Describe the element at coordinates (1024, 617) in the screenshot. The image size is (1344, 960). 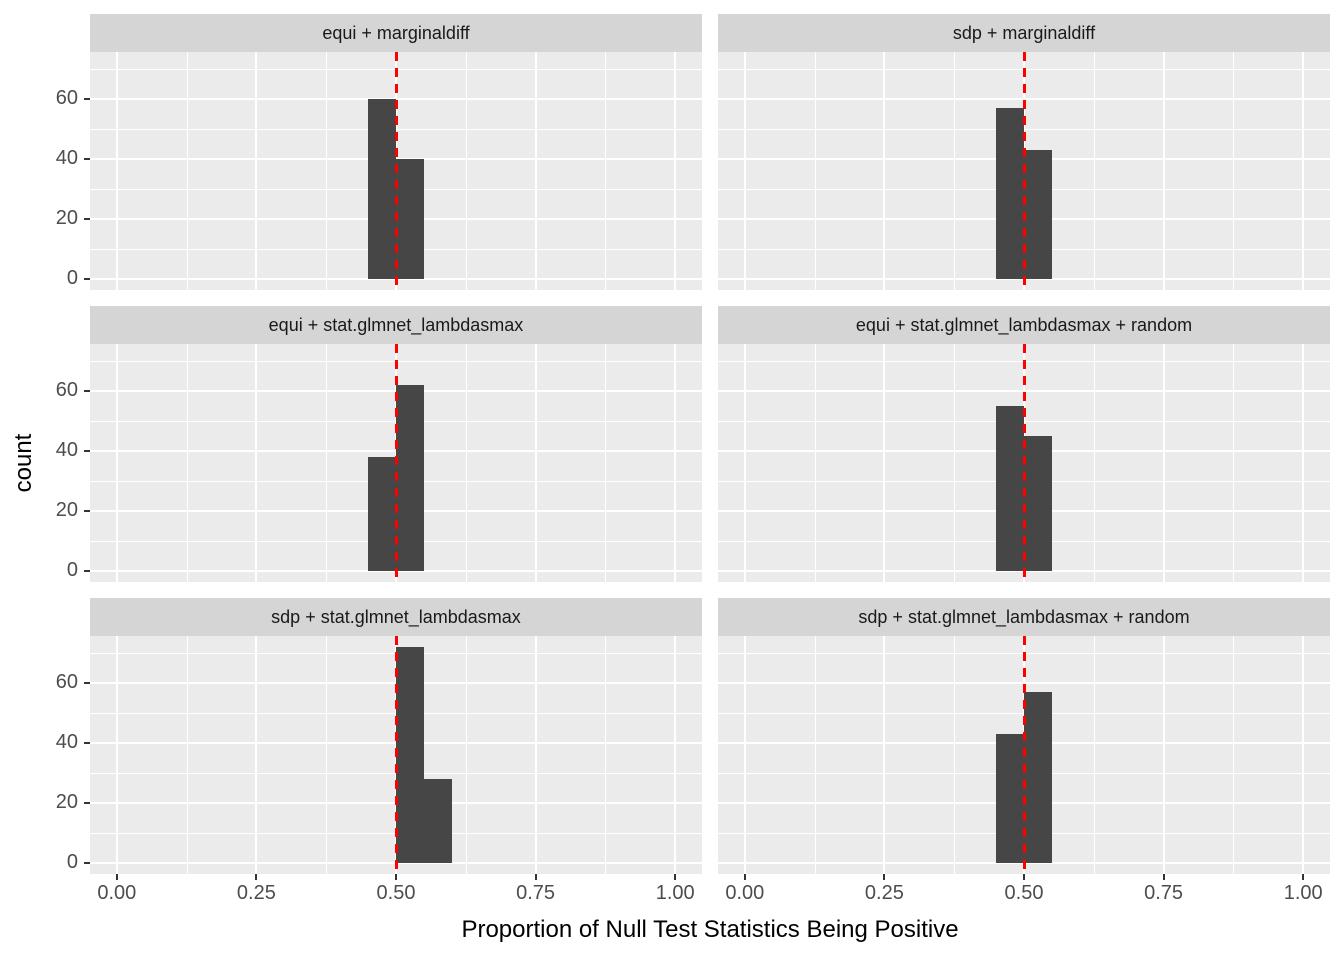
I see `facet-strip: sdp + stat.glmnet_lambdasmax + random` at that location.